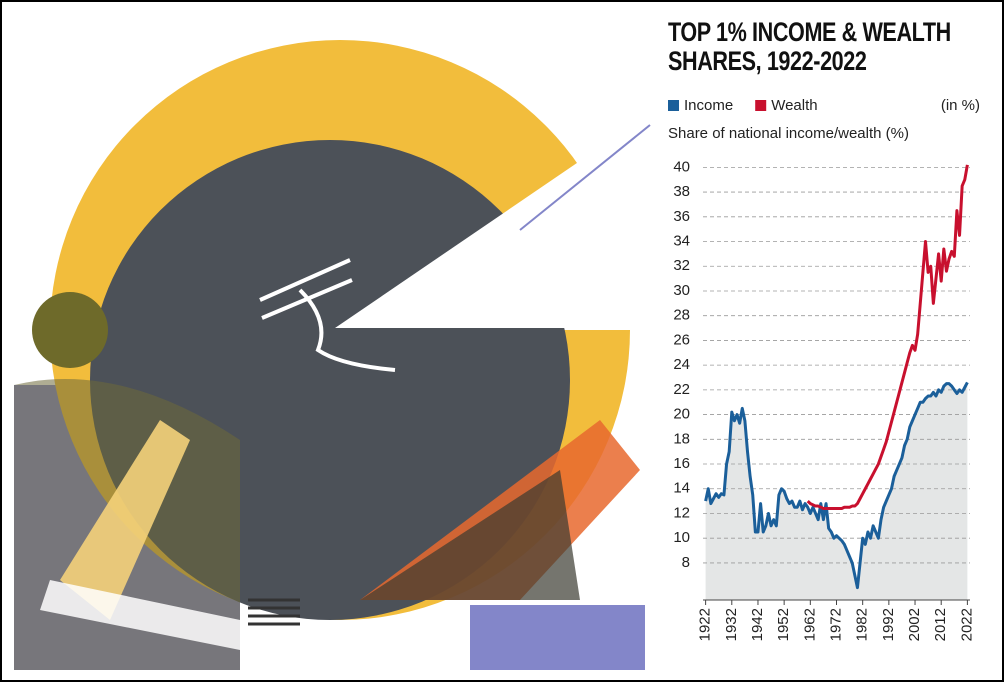 This screenshot has width=1004, height=682. I want to click on y-axis-label: Share of national income/wealth (%), so click(788, 133).